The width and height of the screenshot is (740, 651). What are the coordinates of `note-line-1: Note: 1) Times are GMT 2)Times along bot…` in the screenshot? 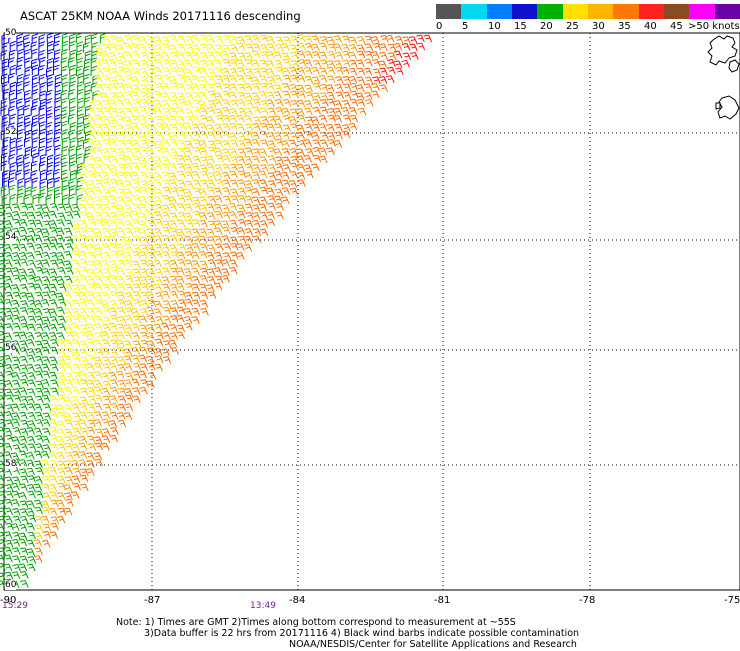 It's located at (316, 622).